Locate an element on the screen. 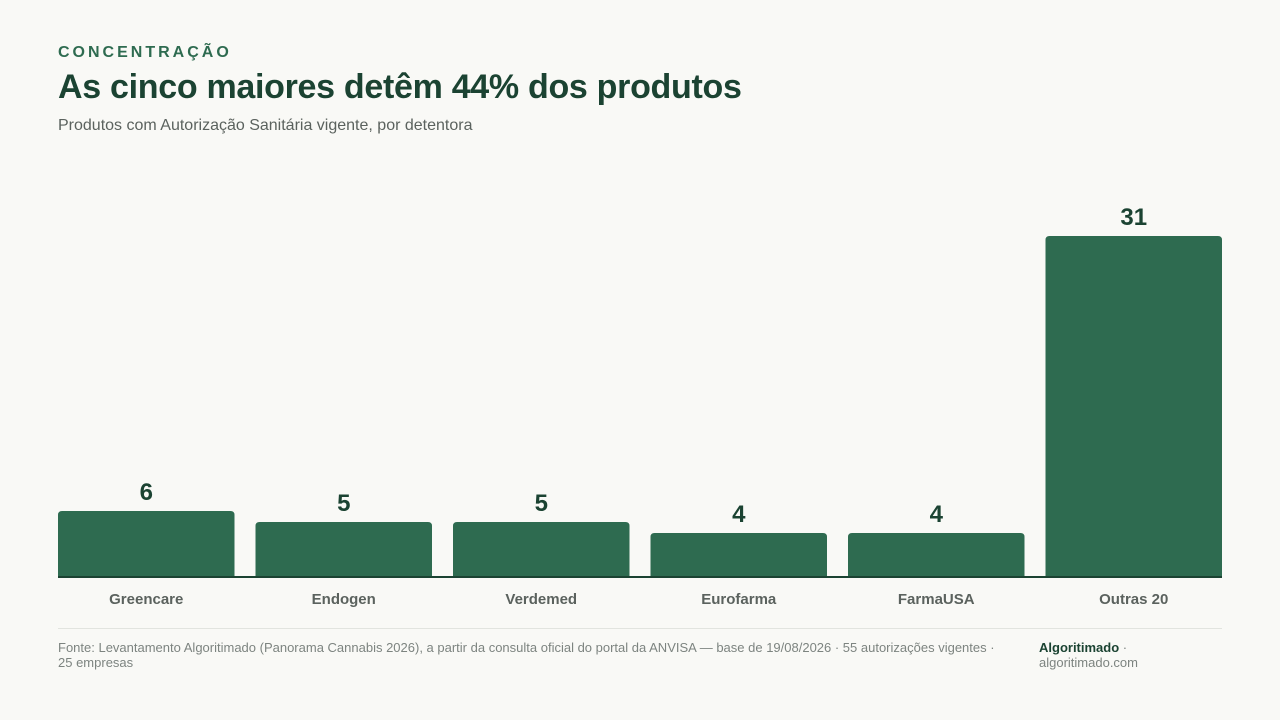 The image size is (1280, 720). bar-endogen is located at coordinates (343, 549).